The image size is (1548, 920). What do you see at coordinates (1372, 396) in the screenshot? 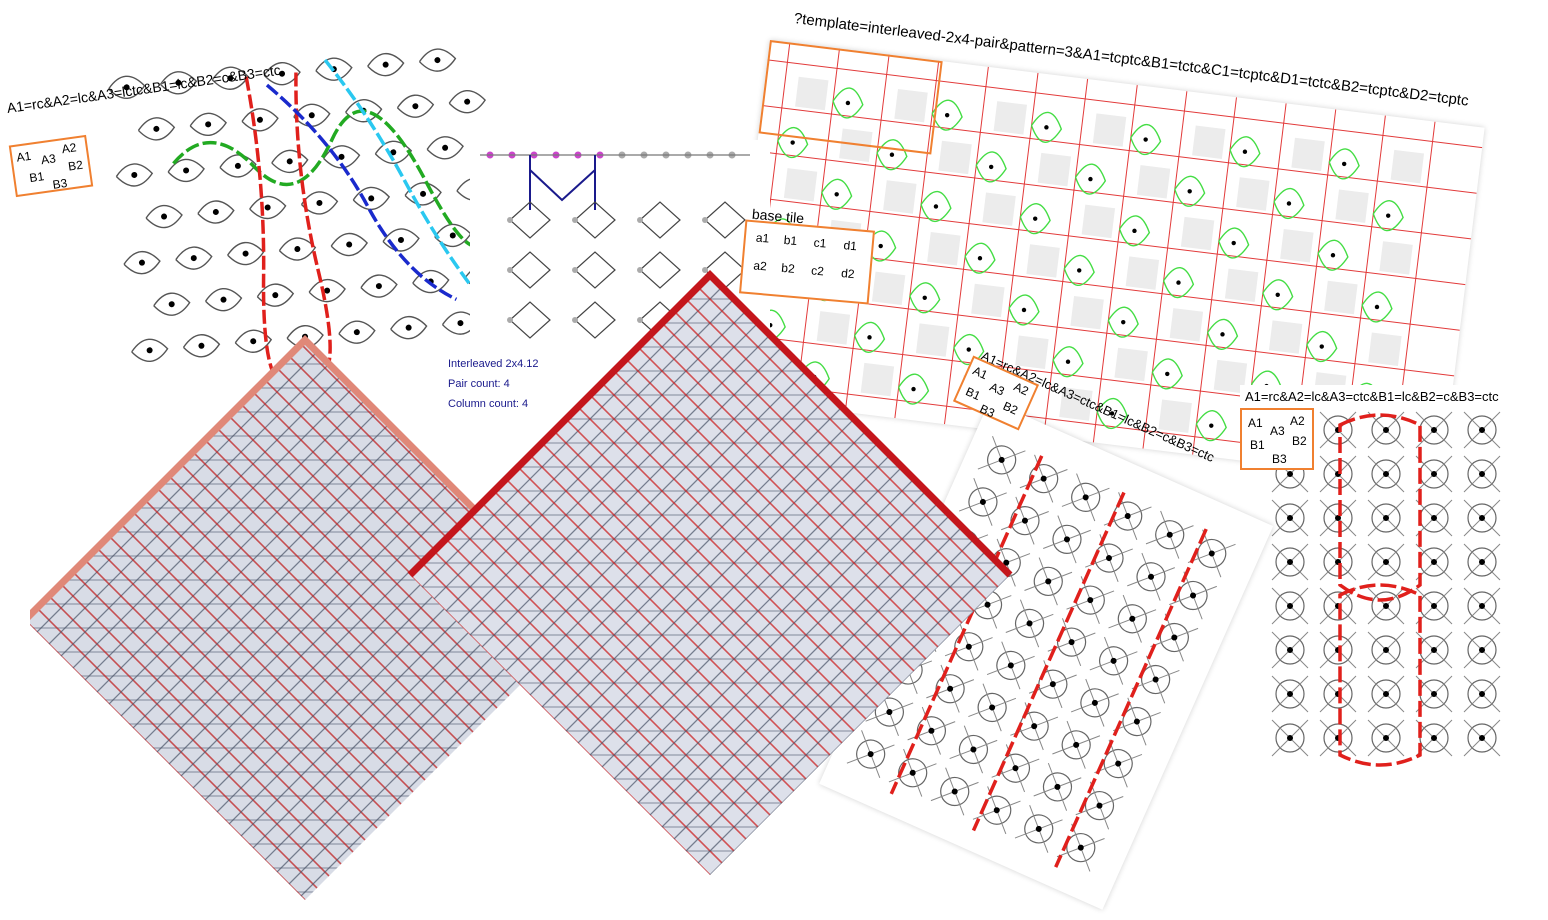
I see `formula-e: A1=rc&A2=lc&A3=ctc&B1=lc&B2=c&B3=ctc` at bounding box center [1372, 396].